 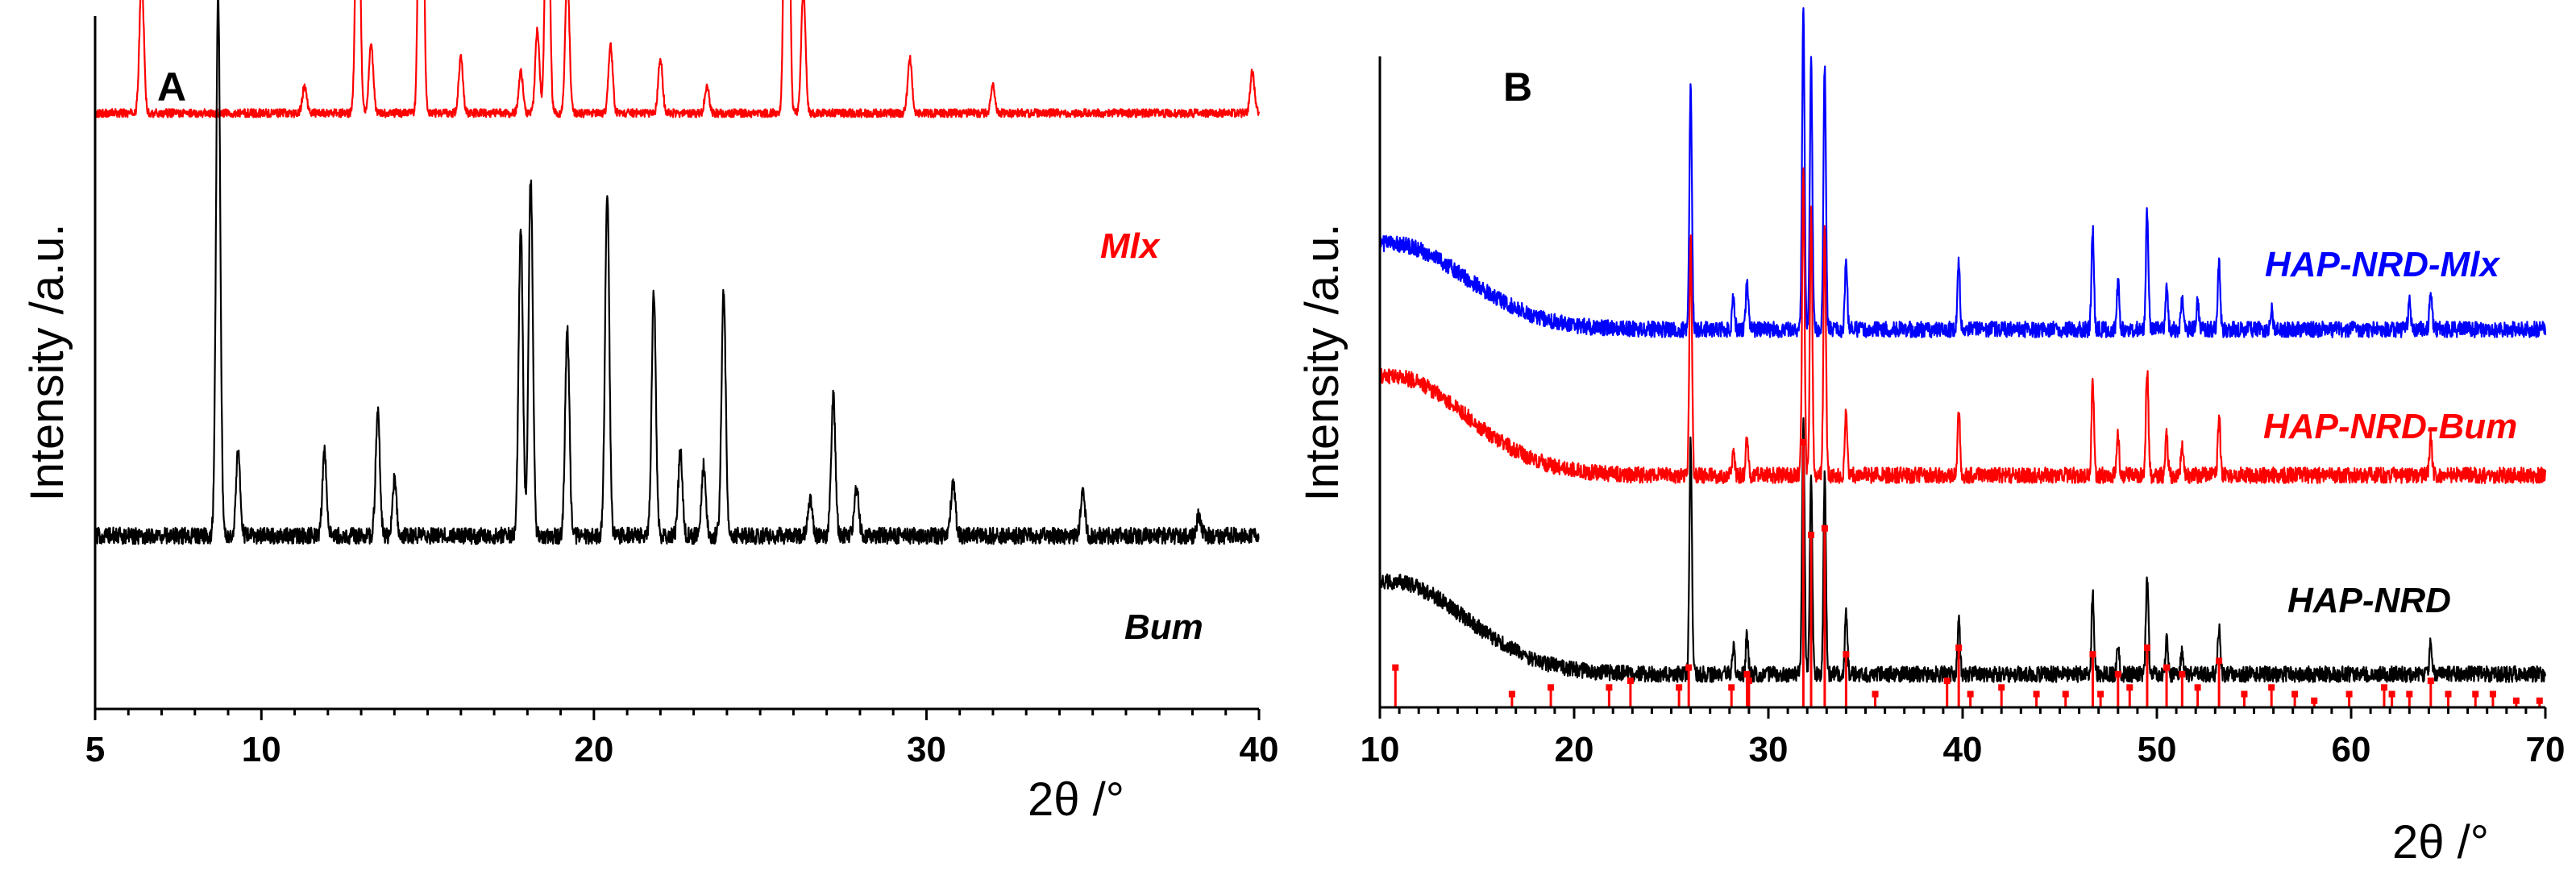 What do you see at coordinates (2390, 427) in the screenshot?
I see `panel-b-series-label-hap-nrd-bum: HAP-NRD-Bum` at bounding box center [2390, 427].